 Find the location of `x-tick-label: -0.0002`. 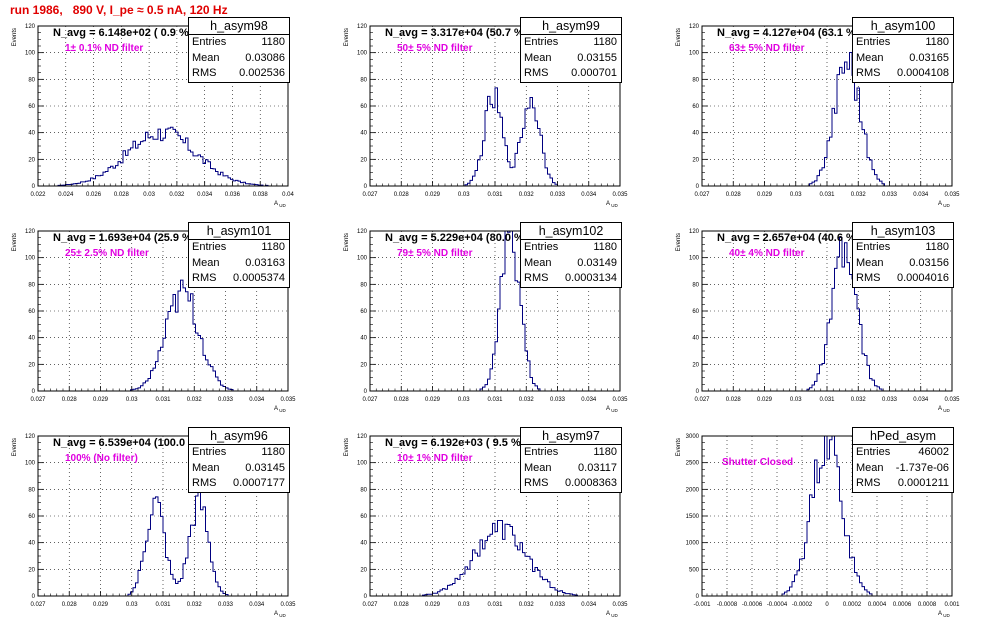

x-tick-label: -0.0002 is located at coordinates (802, 605).